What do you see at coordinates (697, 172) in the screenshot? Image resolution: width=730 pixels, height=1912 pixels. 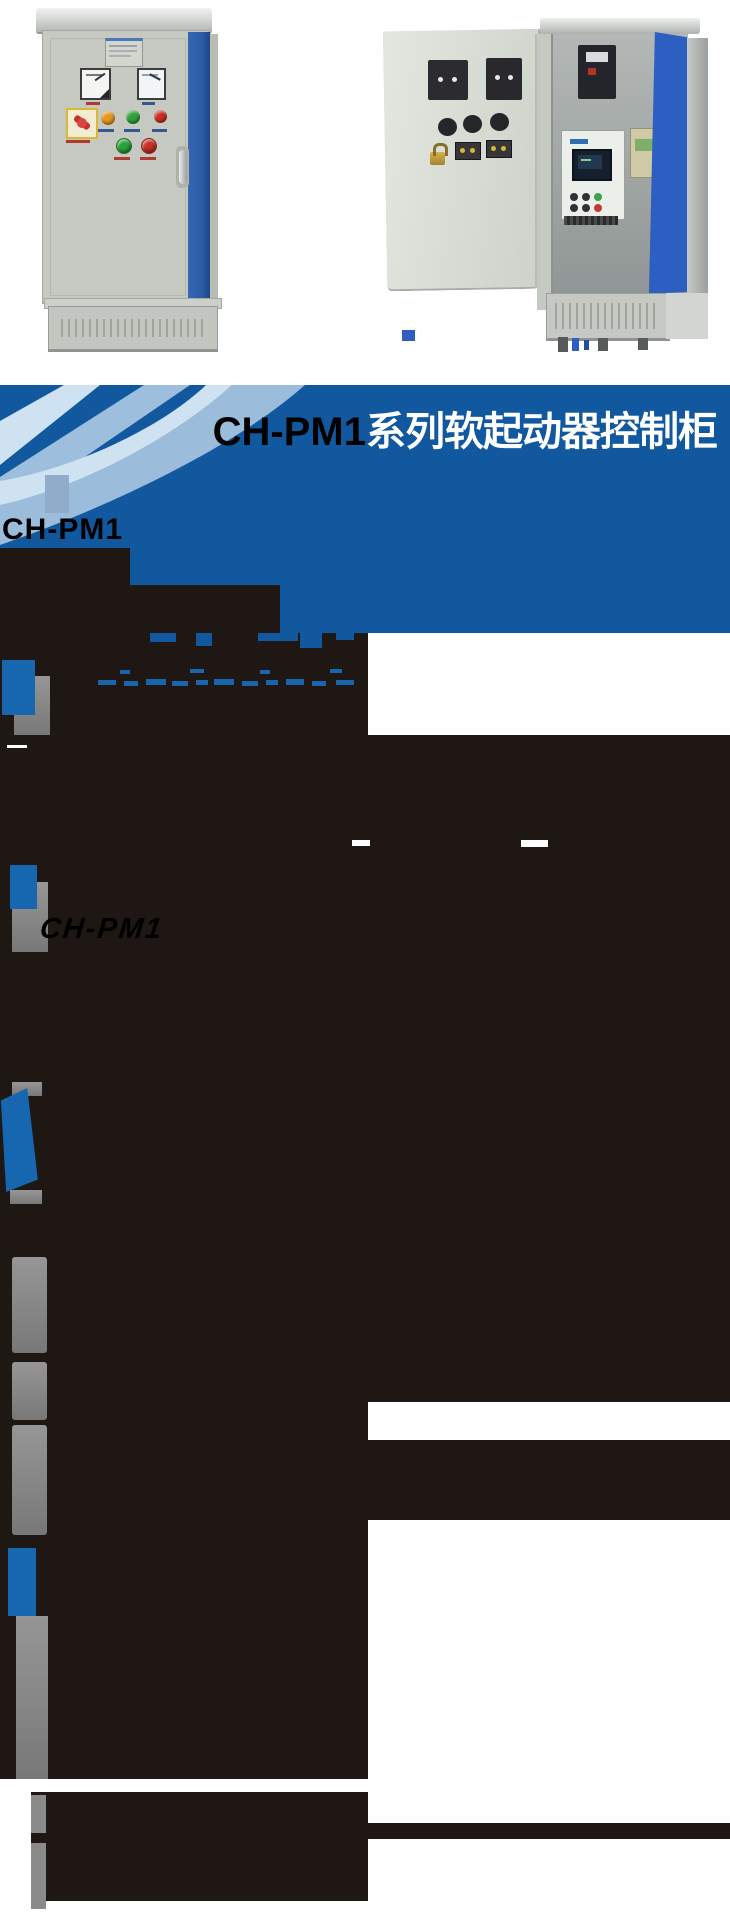 I see `right-wall` at bounding box center [697, 172].